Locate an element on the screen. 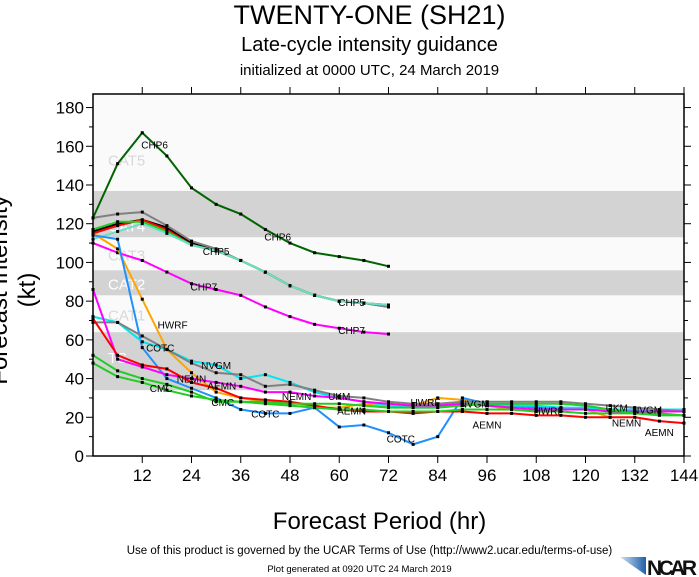 Image resolution: width=699 pixels, height=577 pixels. band-cat4 is located at coordinates (388, 214).